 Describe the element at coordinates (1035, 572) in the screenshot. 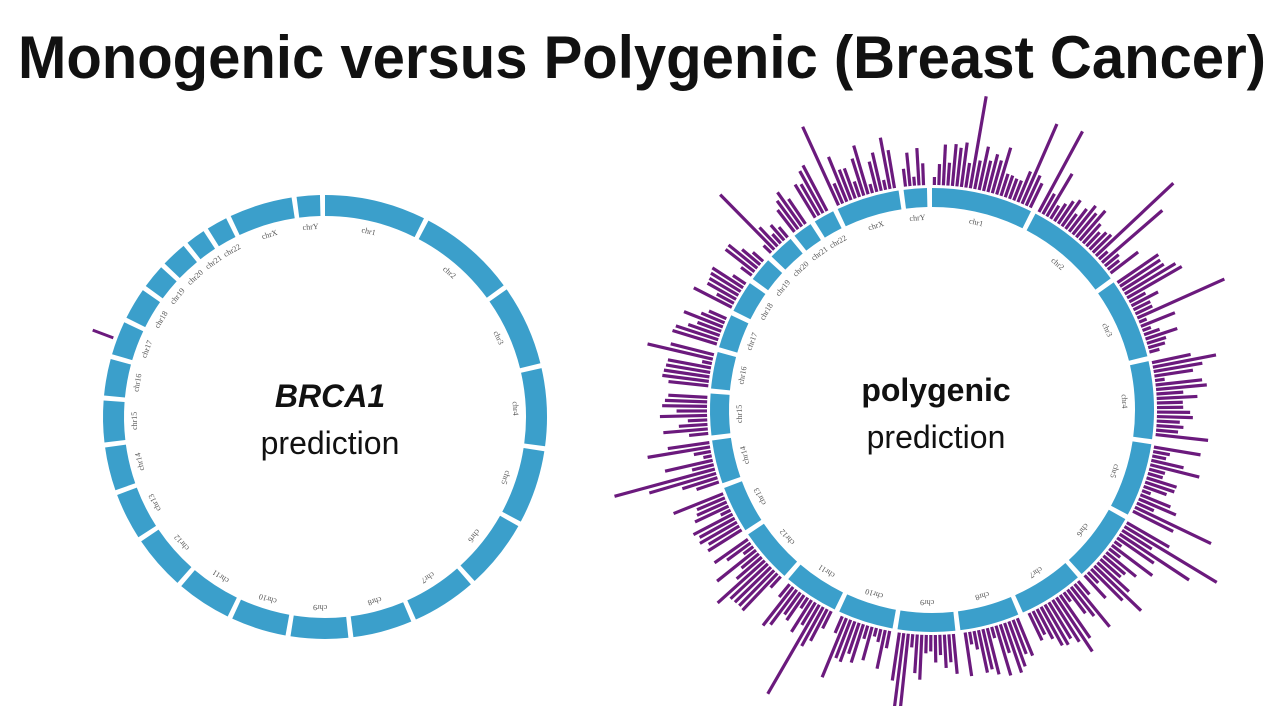

I see `chromosome-label: chr7` at that location.